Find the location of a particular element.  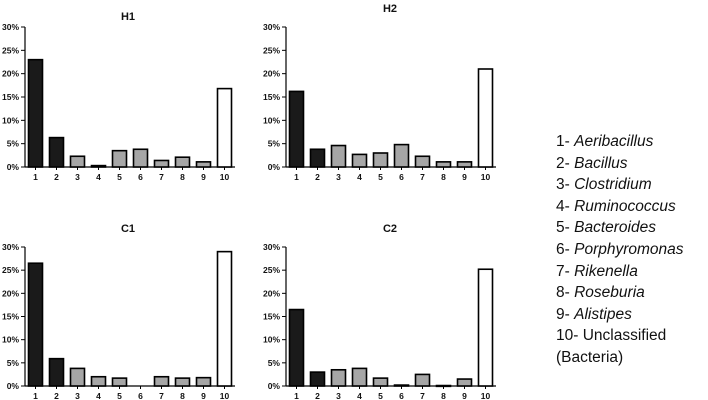

chart-title: C2 is located at coordinates (390, 229).